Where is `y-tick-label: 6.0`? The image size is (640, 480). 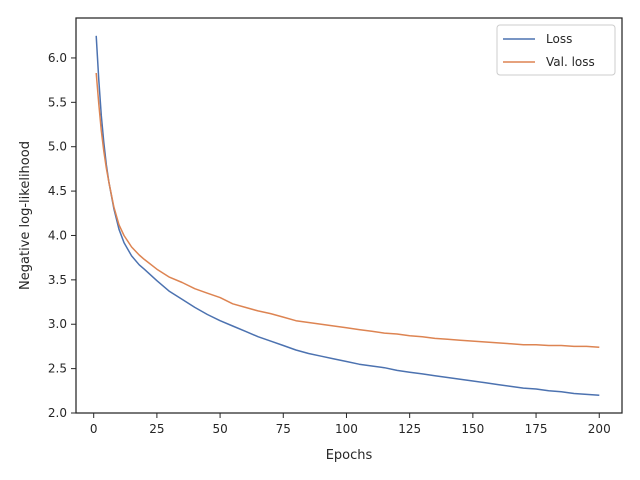
y-tick-label: 6.0 is located at coordinates (57, 58).